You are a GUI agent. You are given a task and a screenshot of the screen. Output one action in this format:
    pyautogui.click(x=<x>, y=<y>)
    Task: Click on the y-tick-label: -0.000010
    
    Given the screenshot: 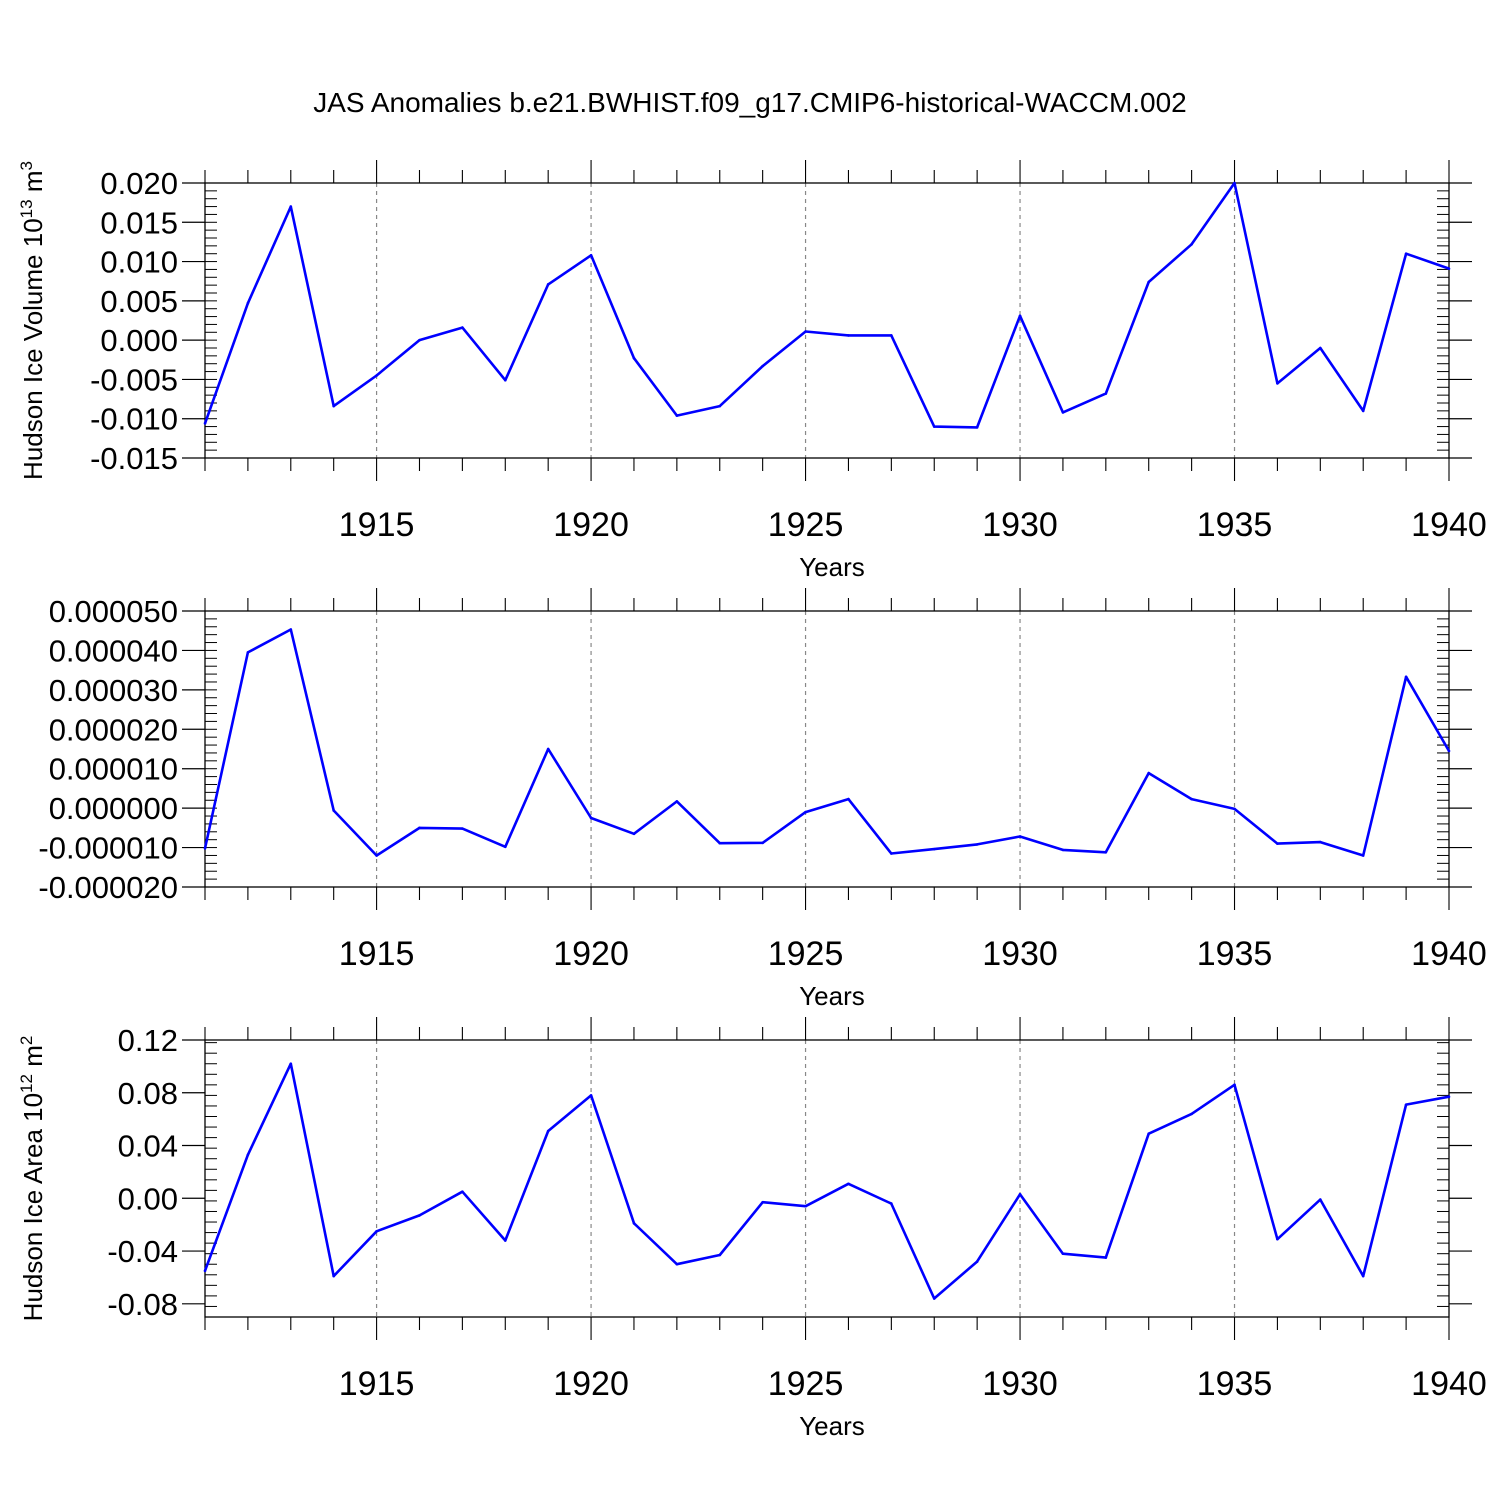 What is the action you would take?
    pyautogui.click(x=108, y=848)
    